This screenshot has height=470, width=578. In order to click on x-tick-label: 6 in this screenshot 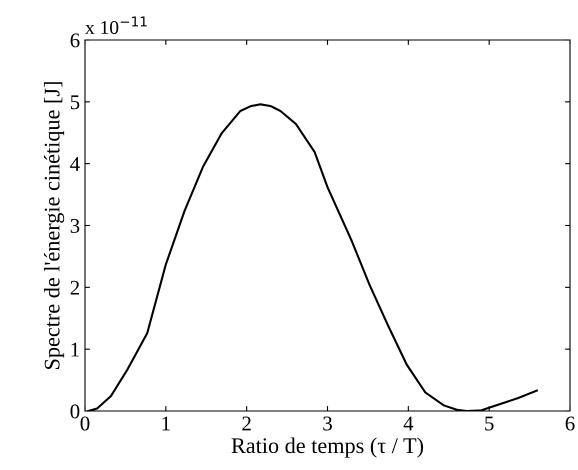, I will do `click(570, 423)`.